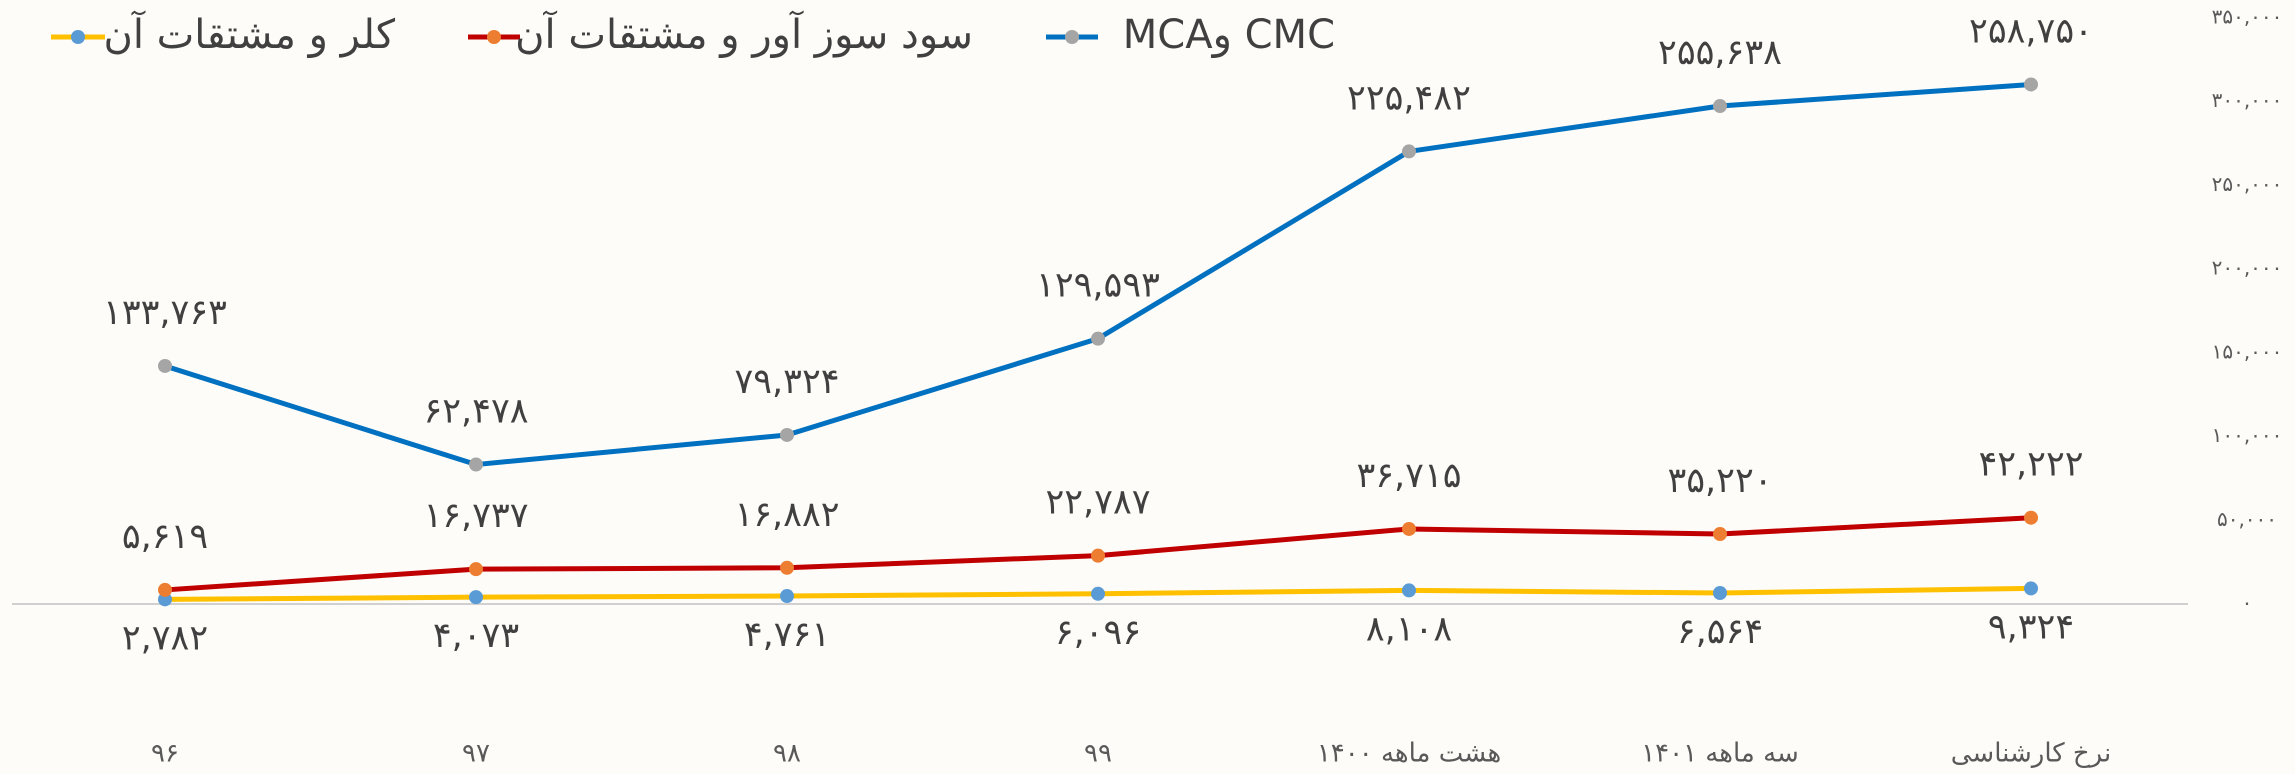  What do you see at coordinates (2247, 435) in the screenshot?
I see `y-tick-label: ۱۰۰,۰۰۰` at bounding box center [2247, 435].